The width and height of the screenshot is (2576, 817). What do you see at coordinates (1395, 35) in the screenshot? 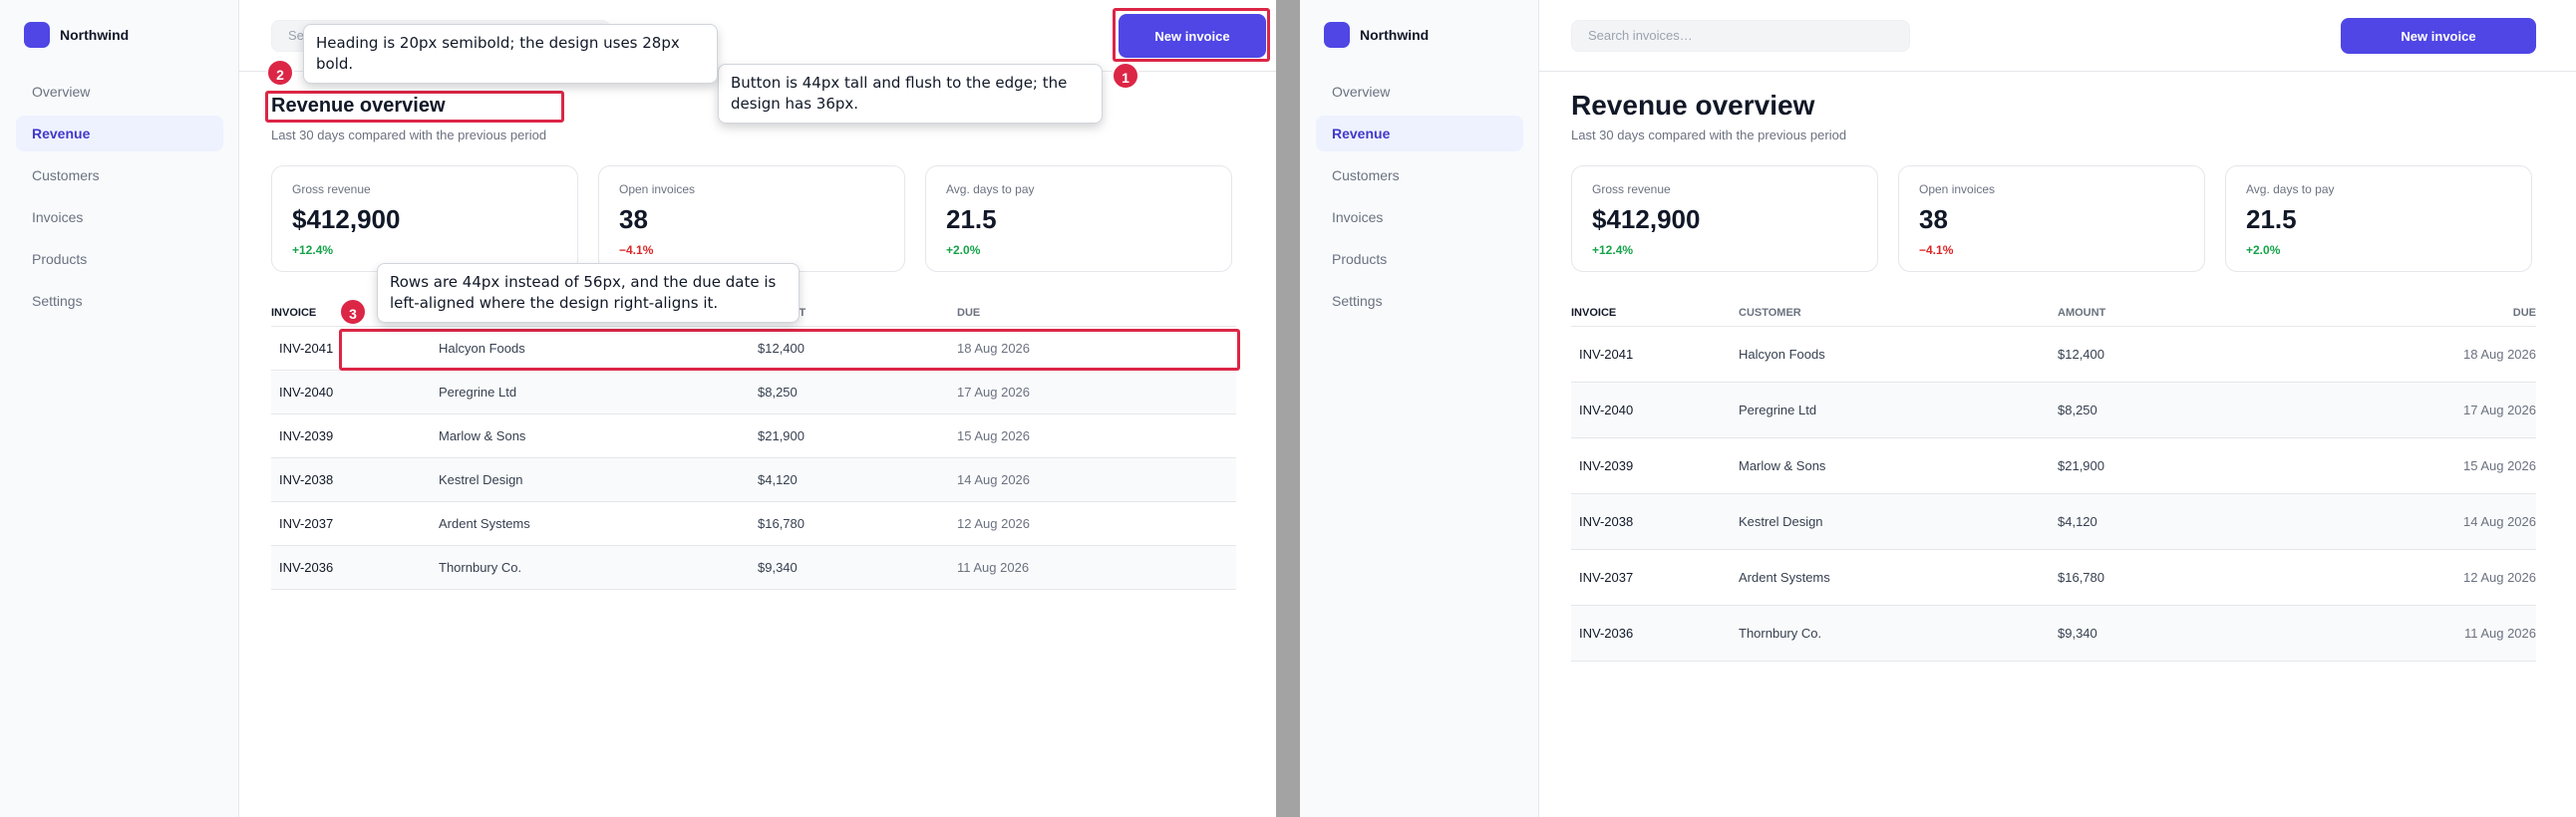
I see `brand-name: Northwind` at bounding box center [1395, 35].